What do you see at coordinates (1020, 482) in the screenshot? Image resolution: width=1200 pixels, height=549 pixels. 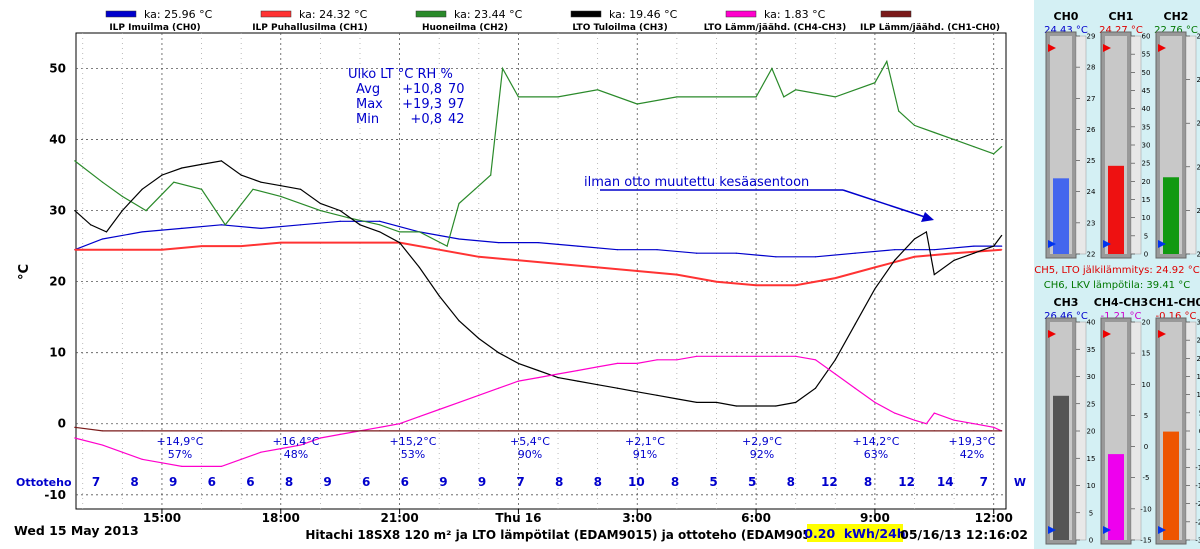 I see `ottoteho-unit: W` at bounding box center [1020, 482].